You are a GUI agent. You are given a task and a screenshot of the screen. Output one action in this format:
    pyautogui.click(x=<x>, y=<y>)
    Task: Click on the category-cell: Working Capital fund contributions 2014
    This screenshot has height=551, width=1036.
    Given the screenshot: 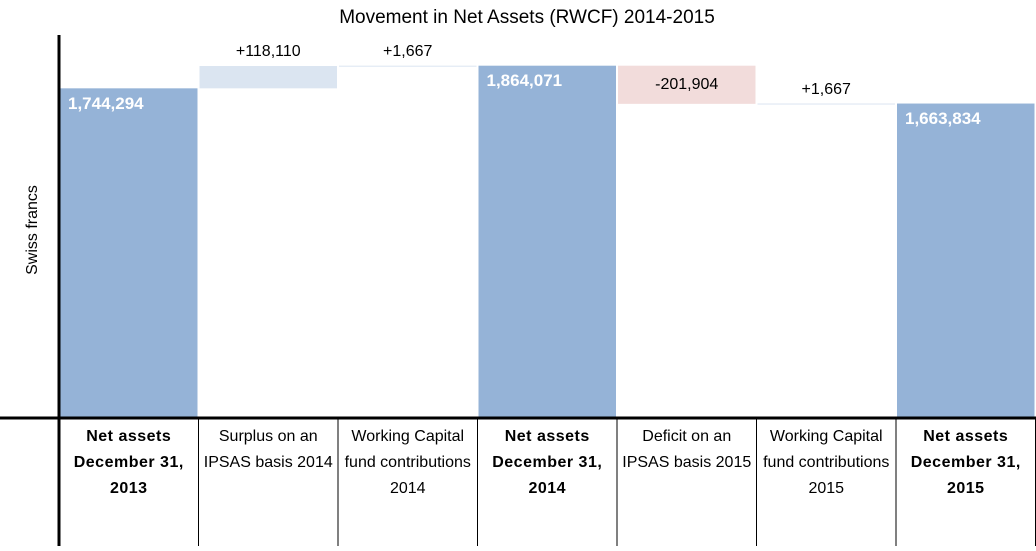 What is the action you would take?
    pyautogui.click(x=407, y=462)
    